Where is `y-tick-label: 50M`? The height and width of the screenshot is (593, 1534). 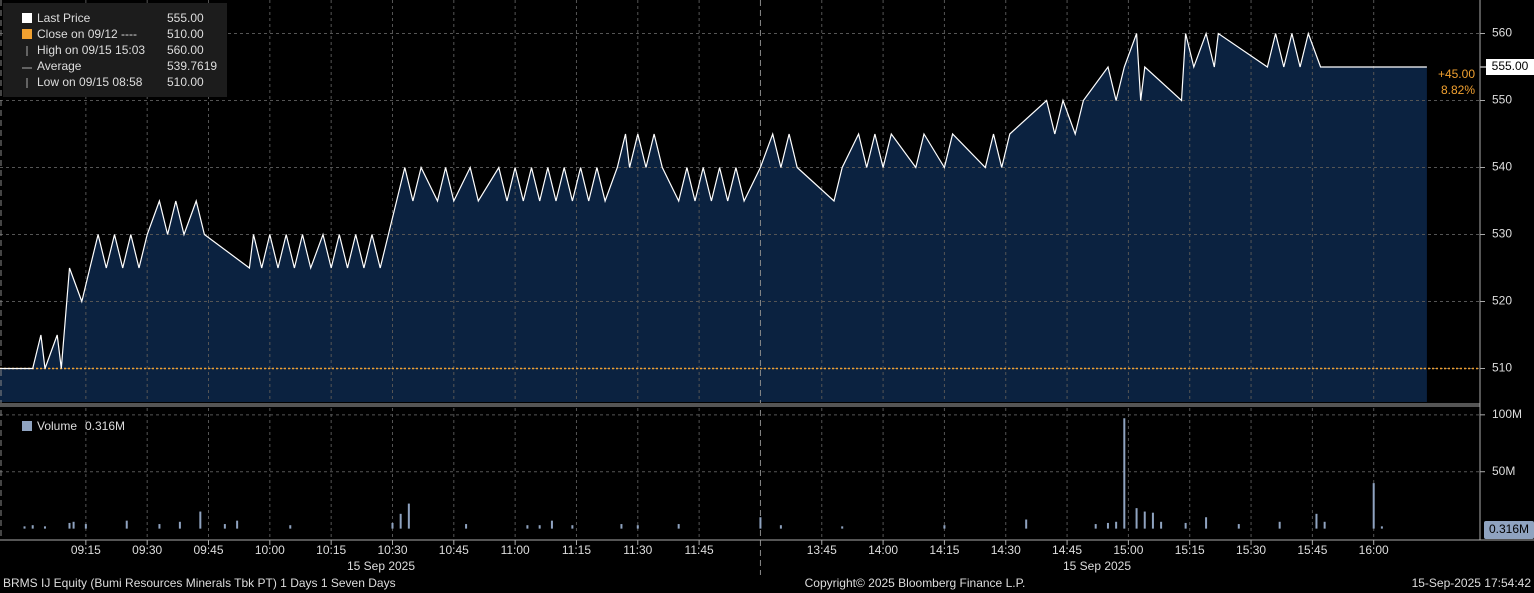 y-tick-label: 50M is located at coordinates (1503, 471).